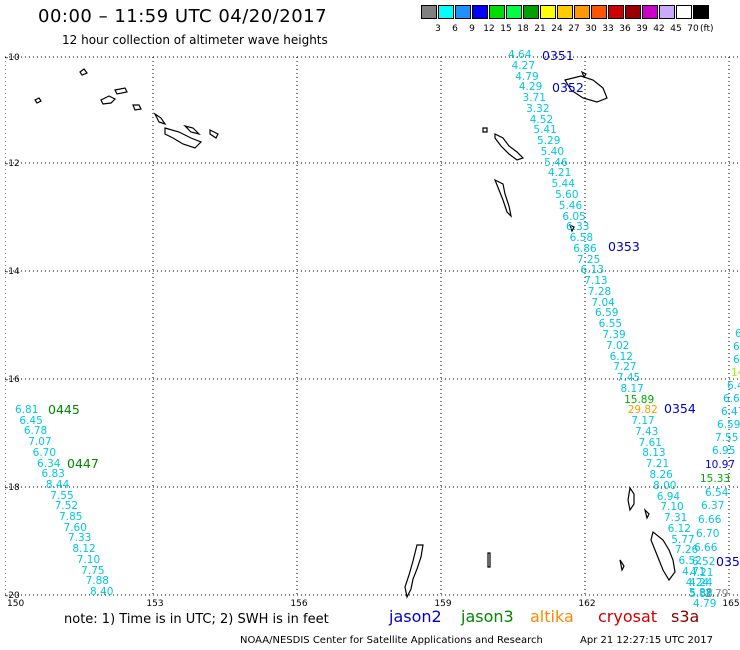 This screenshot has width=740, height=650. I want to click on latitude-tick-label: -16, so click(12, 380).